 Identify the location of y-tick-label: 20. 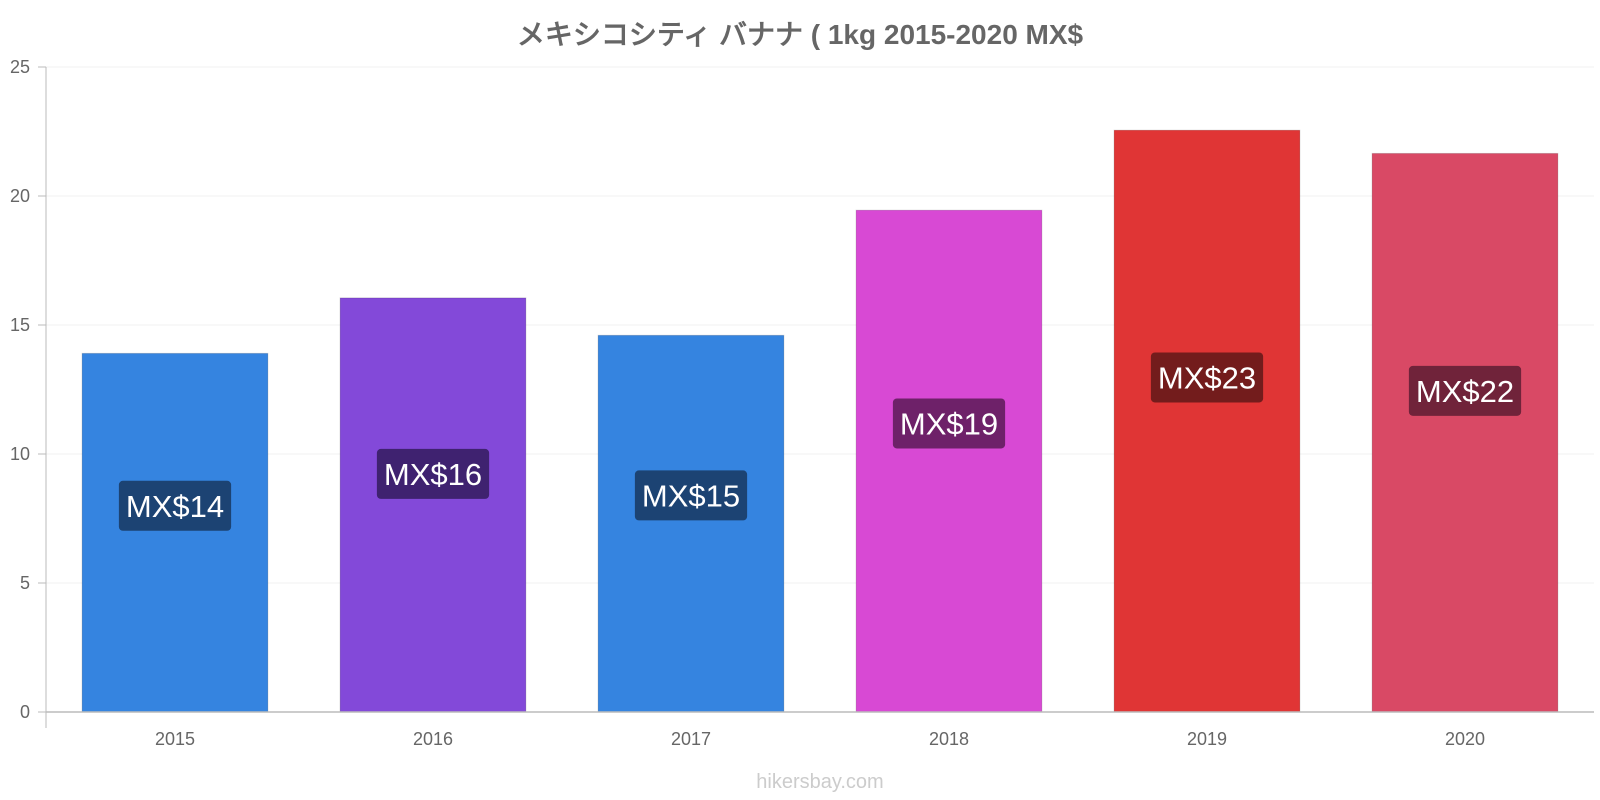
(20, 196).